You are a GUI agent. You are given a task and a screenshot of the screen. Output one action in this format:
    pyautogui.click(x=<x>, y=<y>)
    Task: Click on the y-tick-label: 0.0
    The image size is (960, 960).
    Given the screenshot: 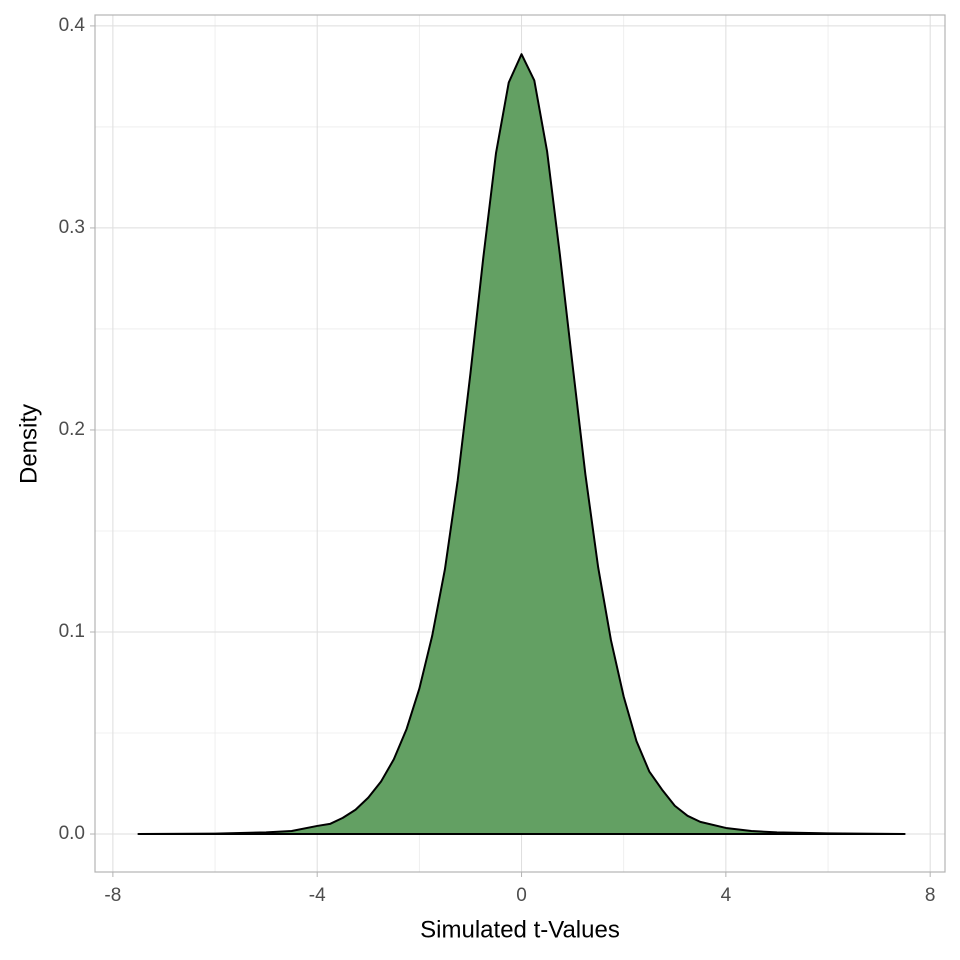 What is the action you would take?
    pyautogui.click(x=72, y=833)
    